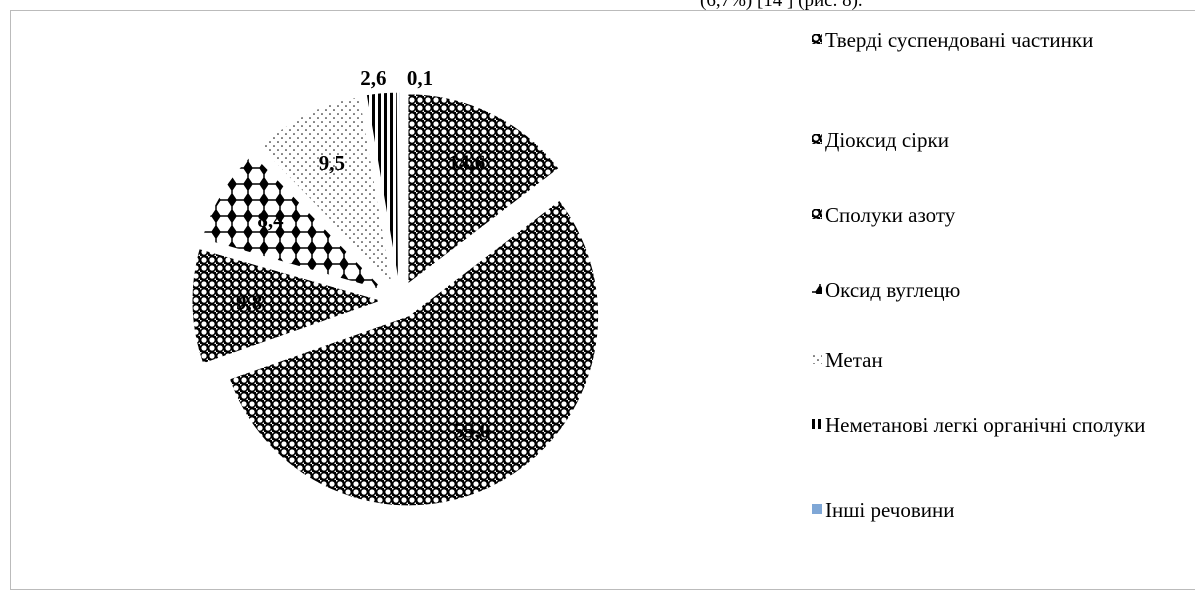  What do you see at coordinates (249, 303) in the screenshot?
I see `value-label: 9,8` at bounding box center [249, 303].